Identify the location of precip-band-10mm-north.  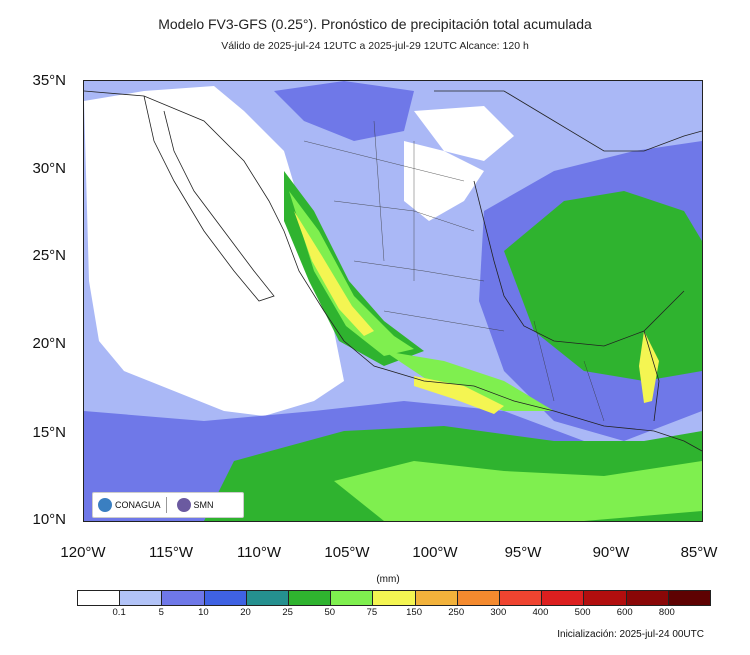
(344, 111).